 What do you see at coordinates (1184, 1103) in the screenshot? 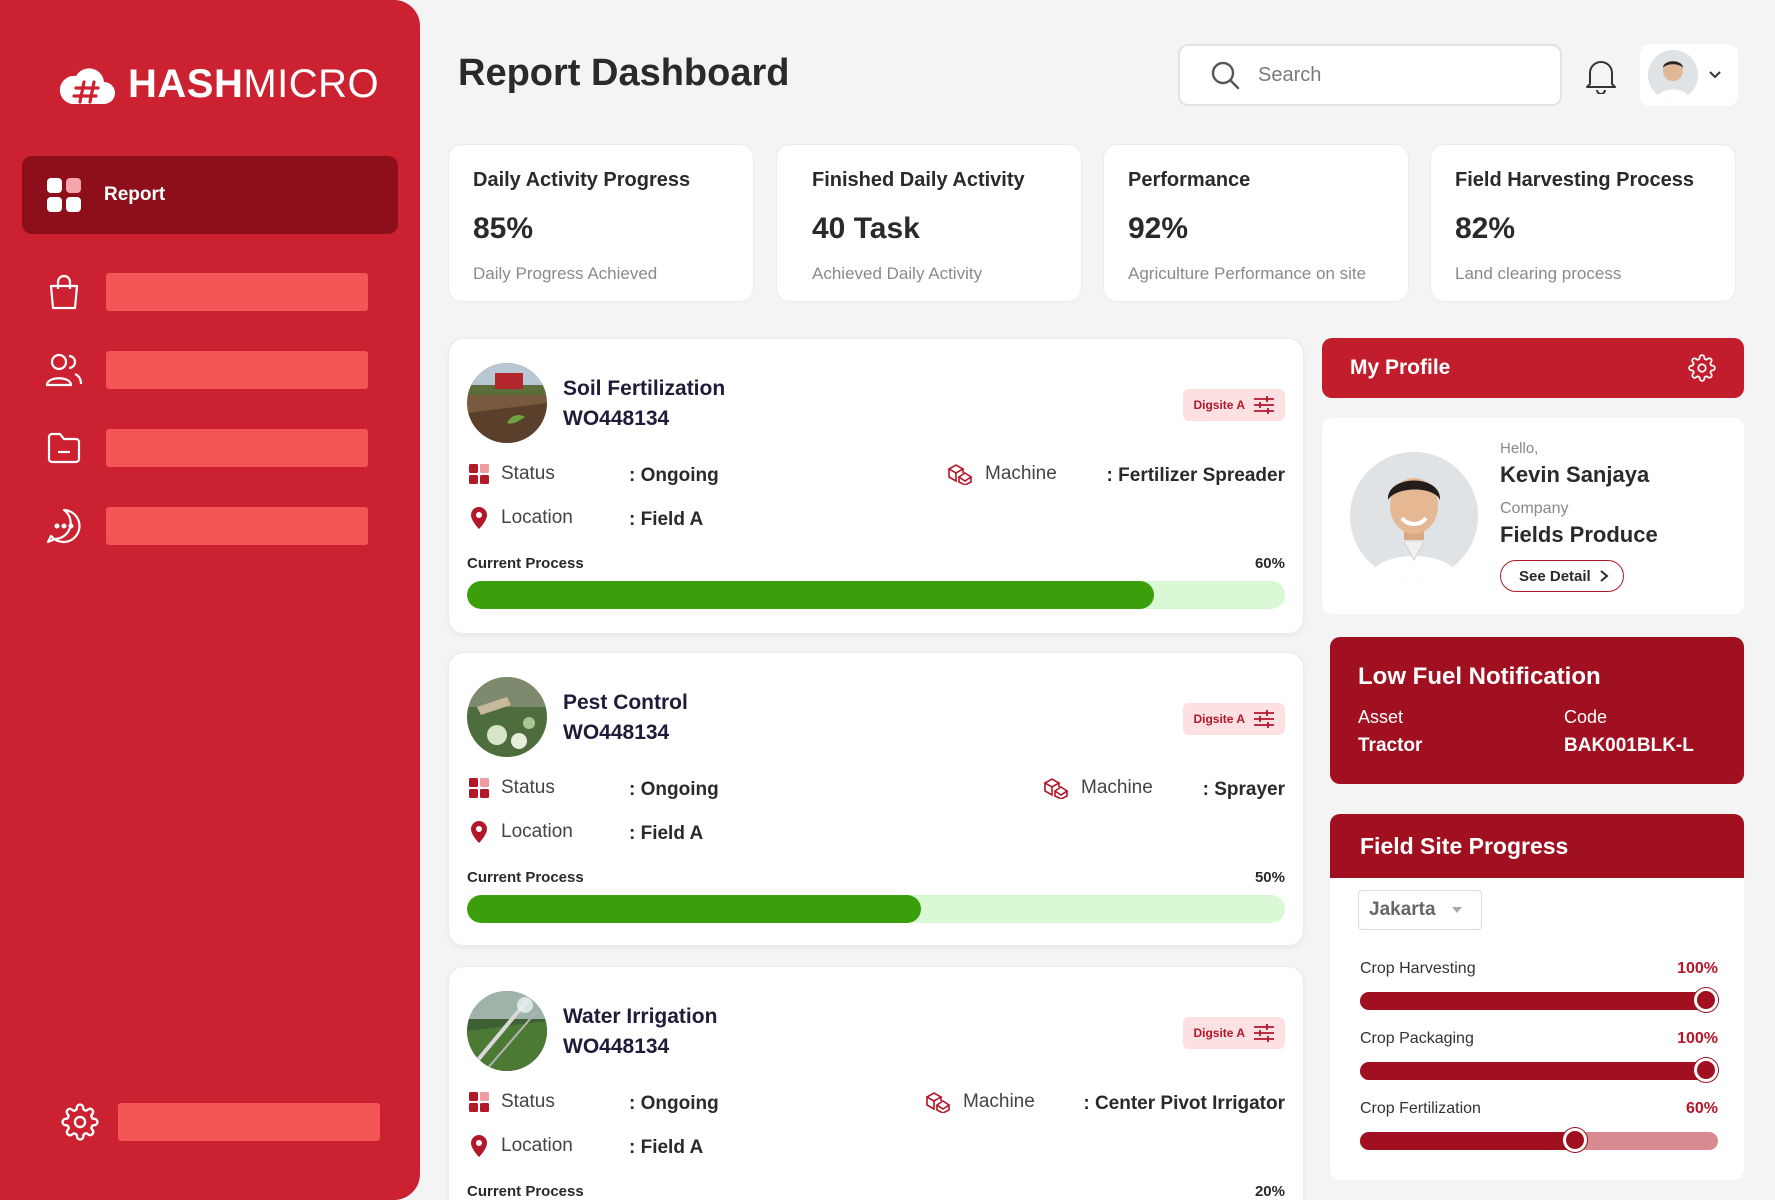
I see `machine-value: : Center Pivot Irrigator` at bounding box center [1184, 1103].